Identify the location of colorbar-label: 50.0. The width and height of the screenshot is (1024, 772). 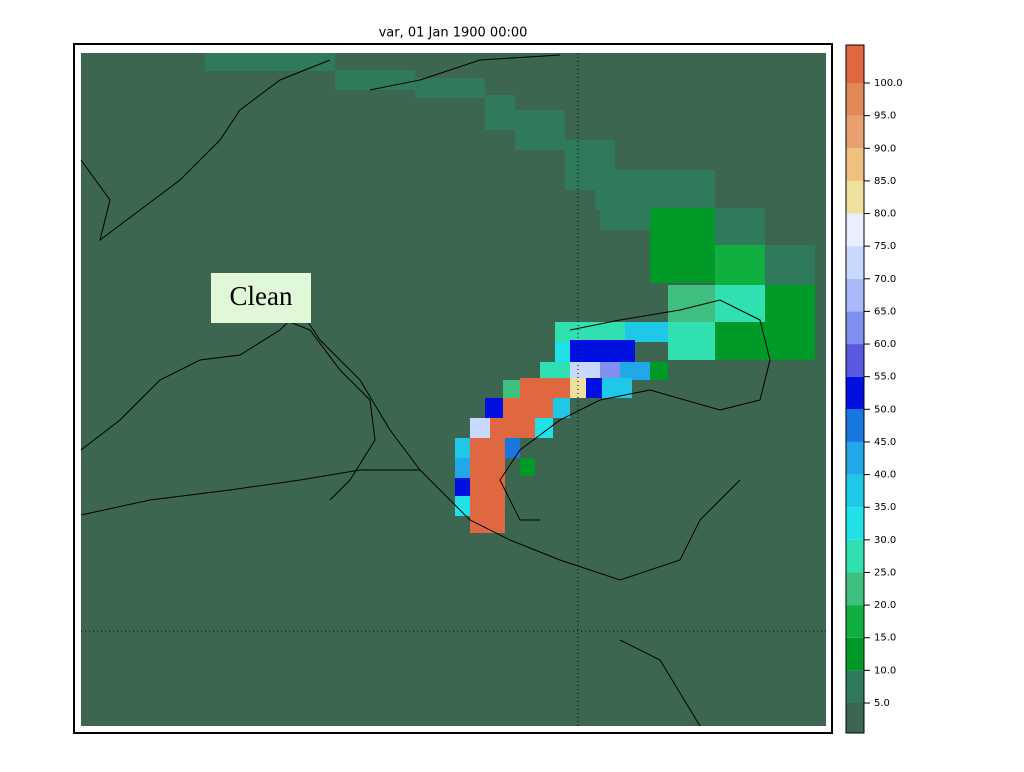
(885, 409).